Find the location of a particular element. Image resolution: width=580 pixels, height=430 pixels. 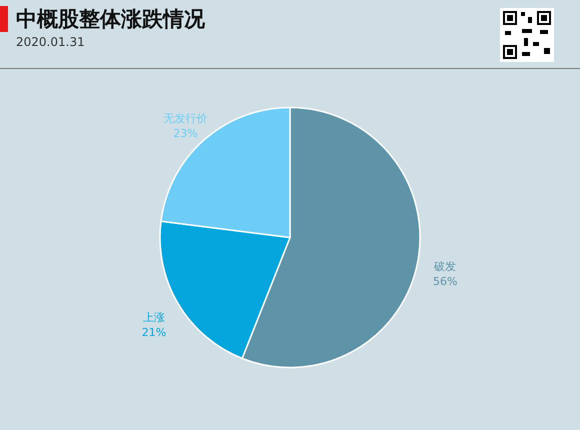

slice-label: 破发 is located at coordinates (444, 267).